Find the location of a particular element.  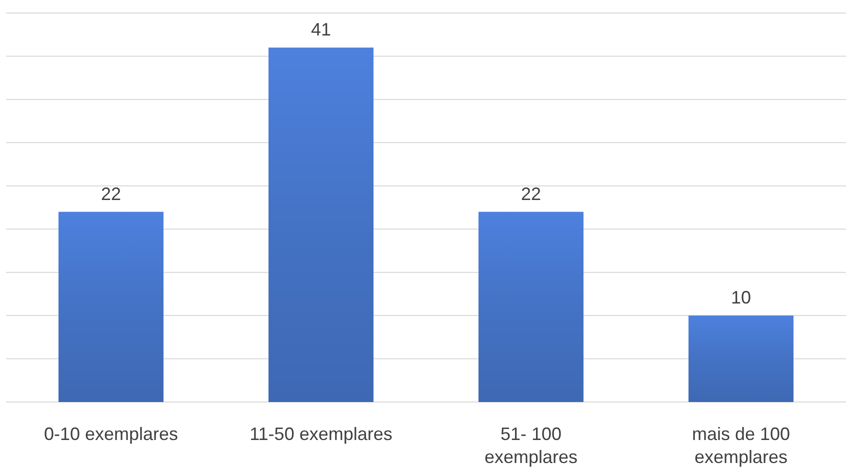

x-tick-label: 11-50 exemplares is located at coordinates (321, 434).